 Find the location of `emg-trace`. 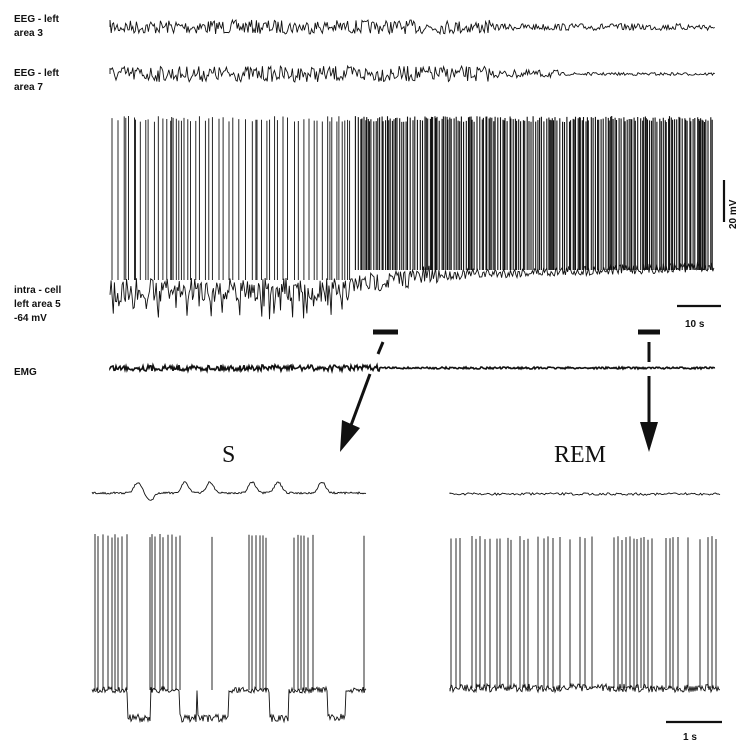

emg-trace is located at coordinates (412, 368).